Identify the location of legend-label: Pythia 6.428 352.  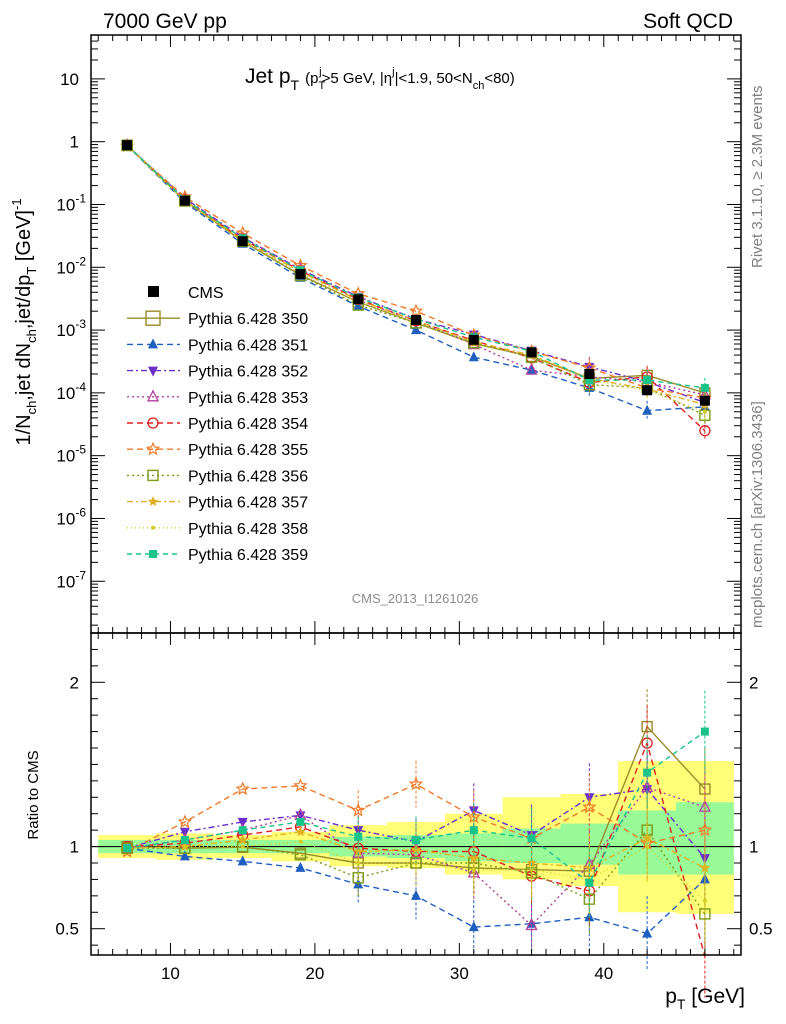
(248, 372).